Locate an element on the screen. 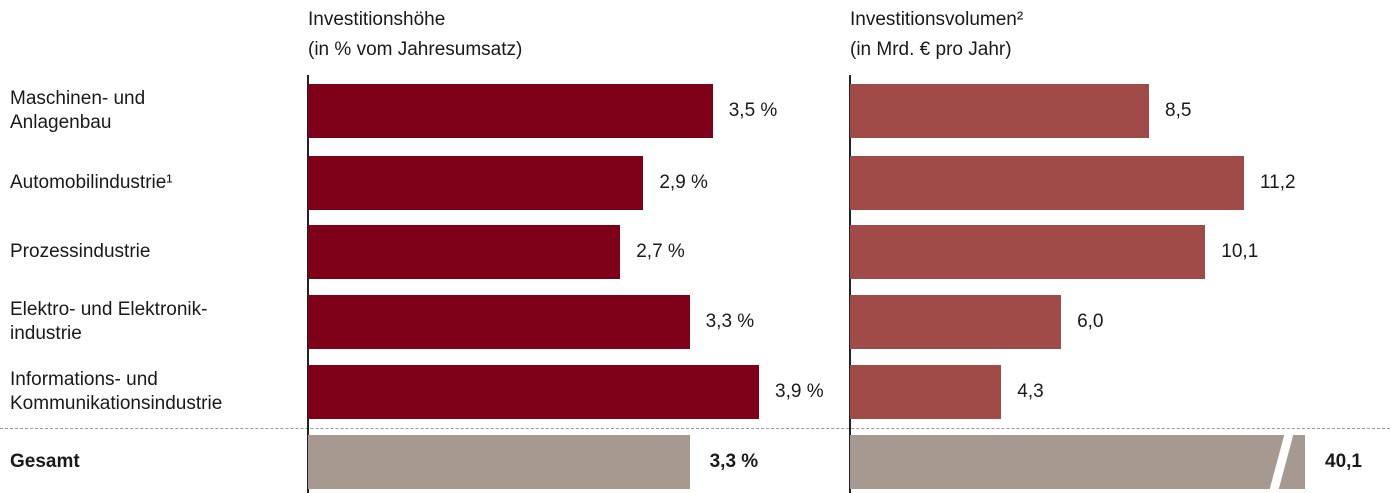 This screenshot has width=1390, height=493. value-label: 6,0 is located at coordinates (1090, 321).